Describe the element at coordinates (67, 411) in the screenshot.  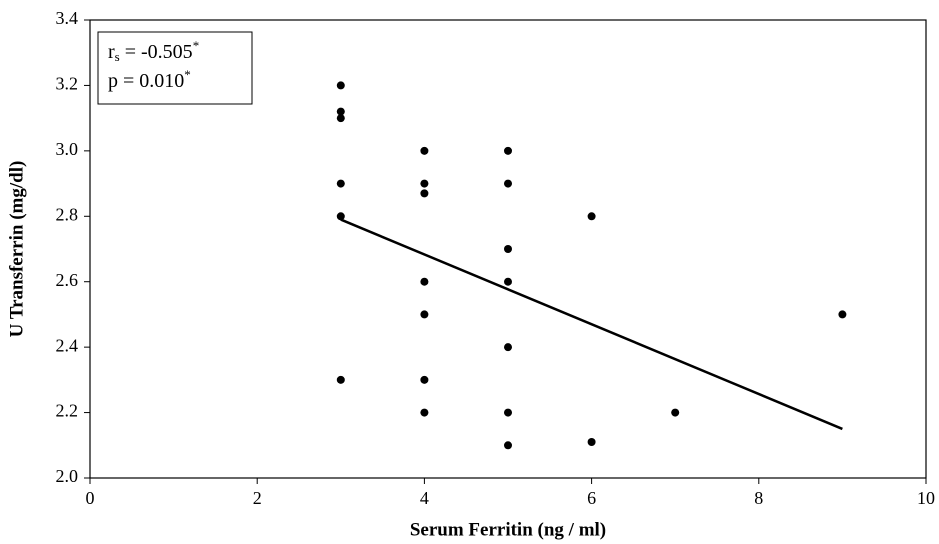
I see `y-tick-label: 2.2` at that location.